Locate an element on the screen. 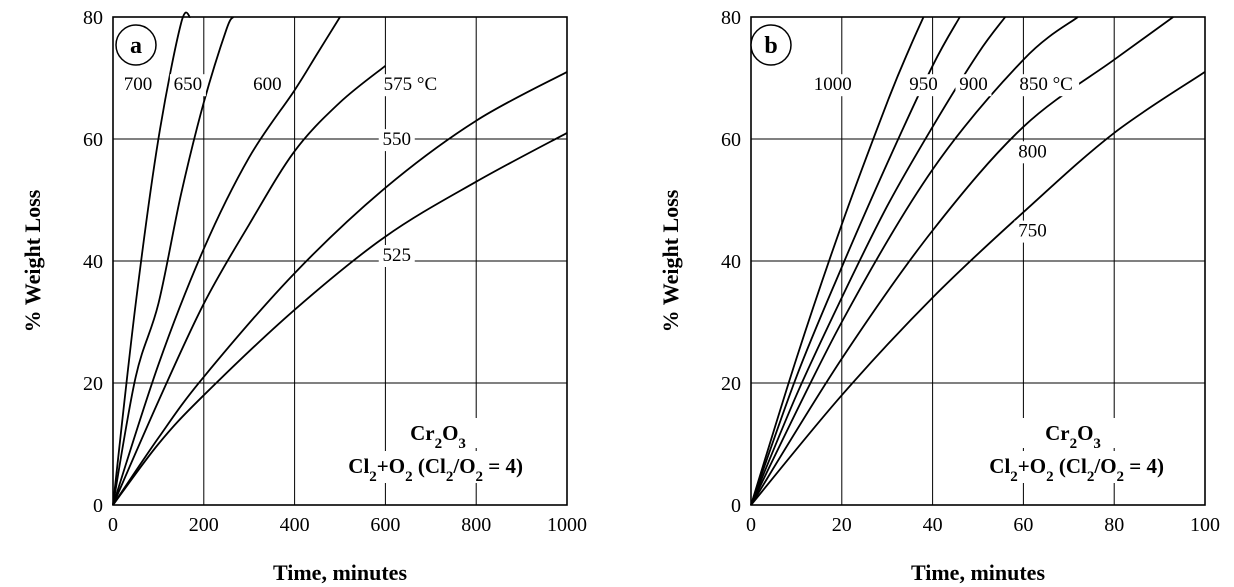 Image resolution: width=1234 pixels, height=587 pixels. curve-label: 700 is located at coordinates (138, 84).